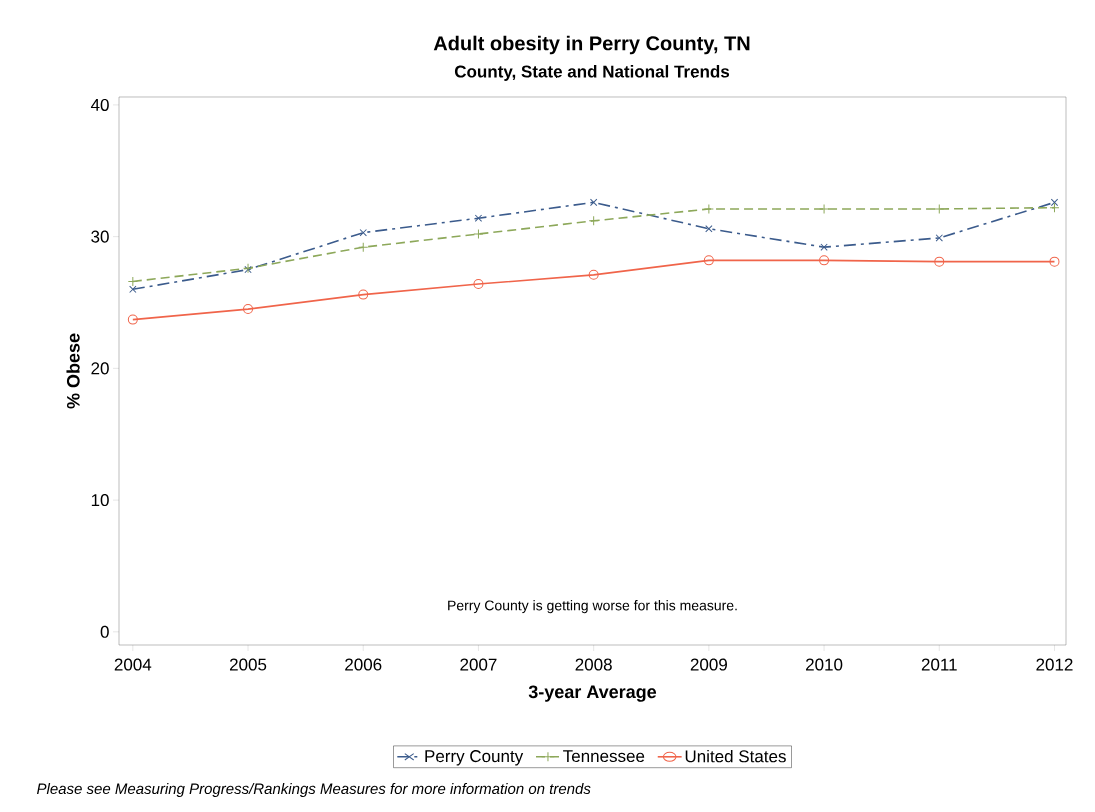 This screenshot has width=1095, height=812. I want to click on x-tick-label: 2006, so click(363, 664).